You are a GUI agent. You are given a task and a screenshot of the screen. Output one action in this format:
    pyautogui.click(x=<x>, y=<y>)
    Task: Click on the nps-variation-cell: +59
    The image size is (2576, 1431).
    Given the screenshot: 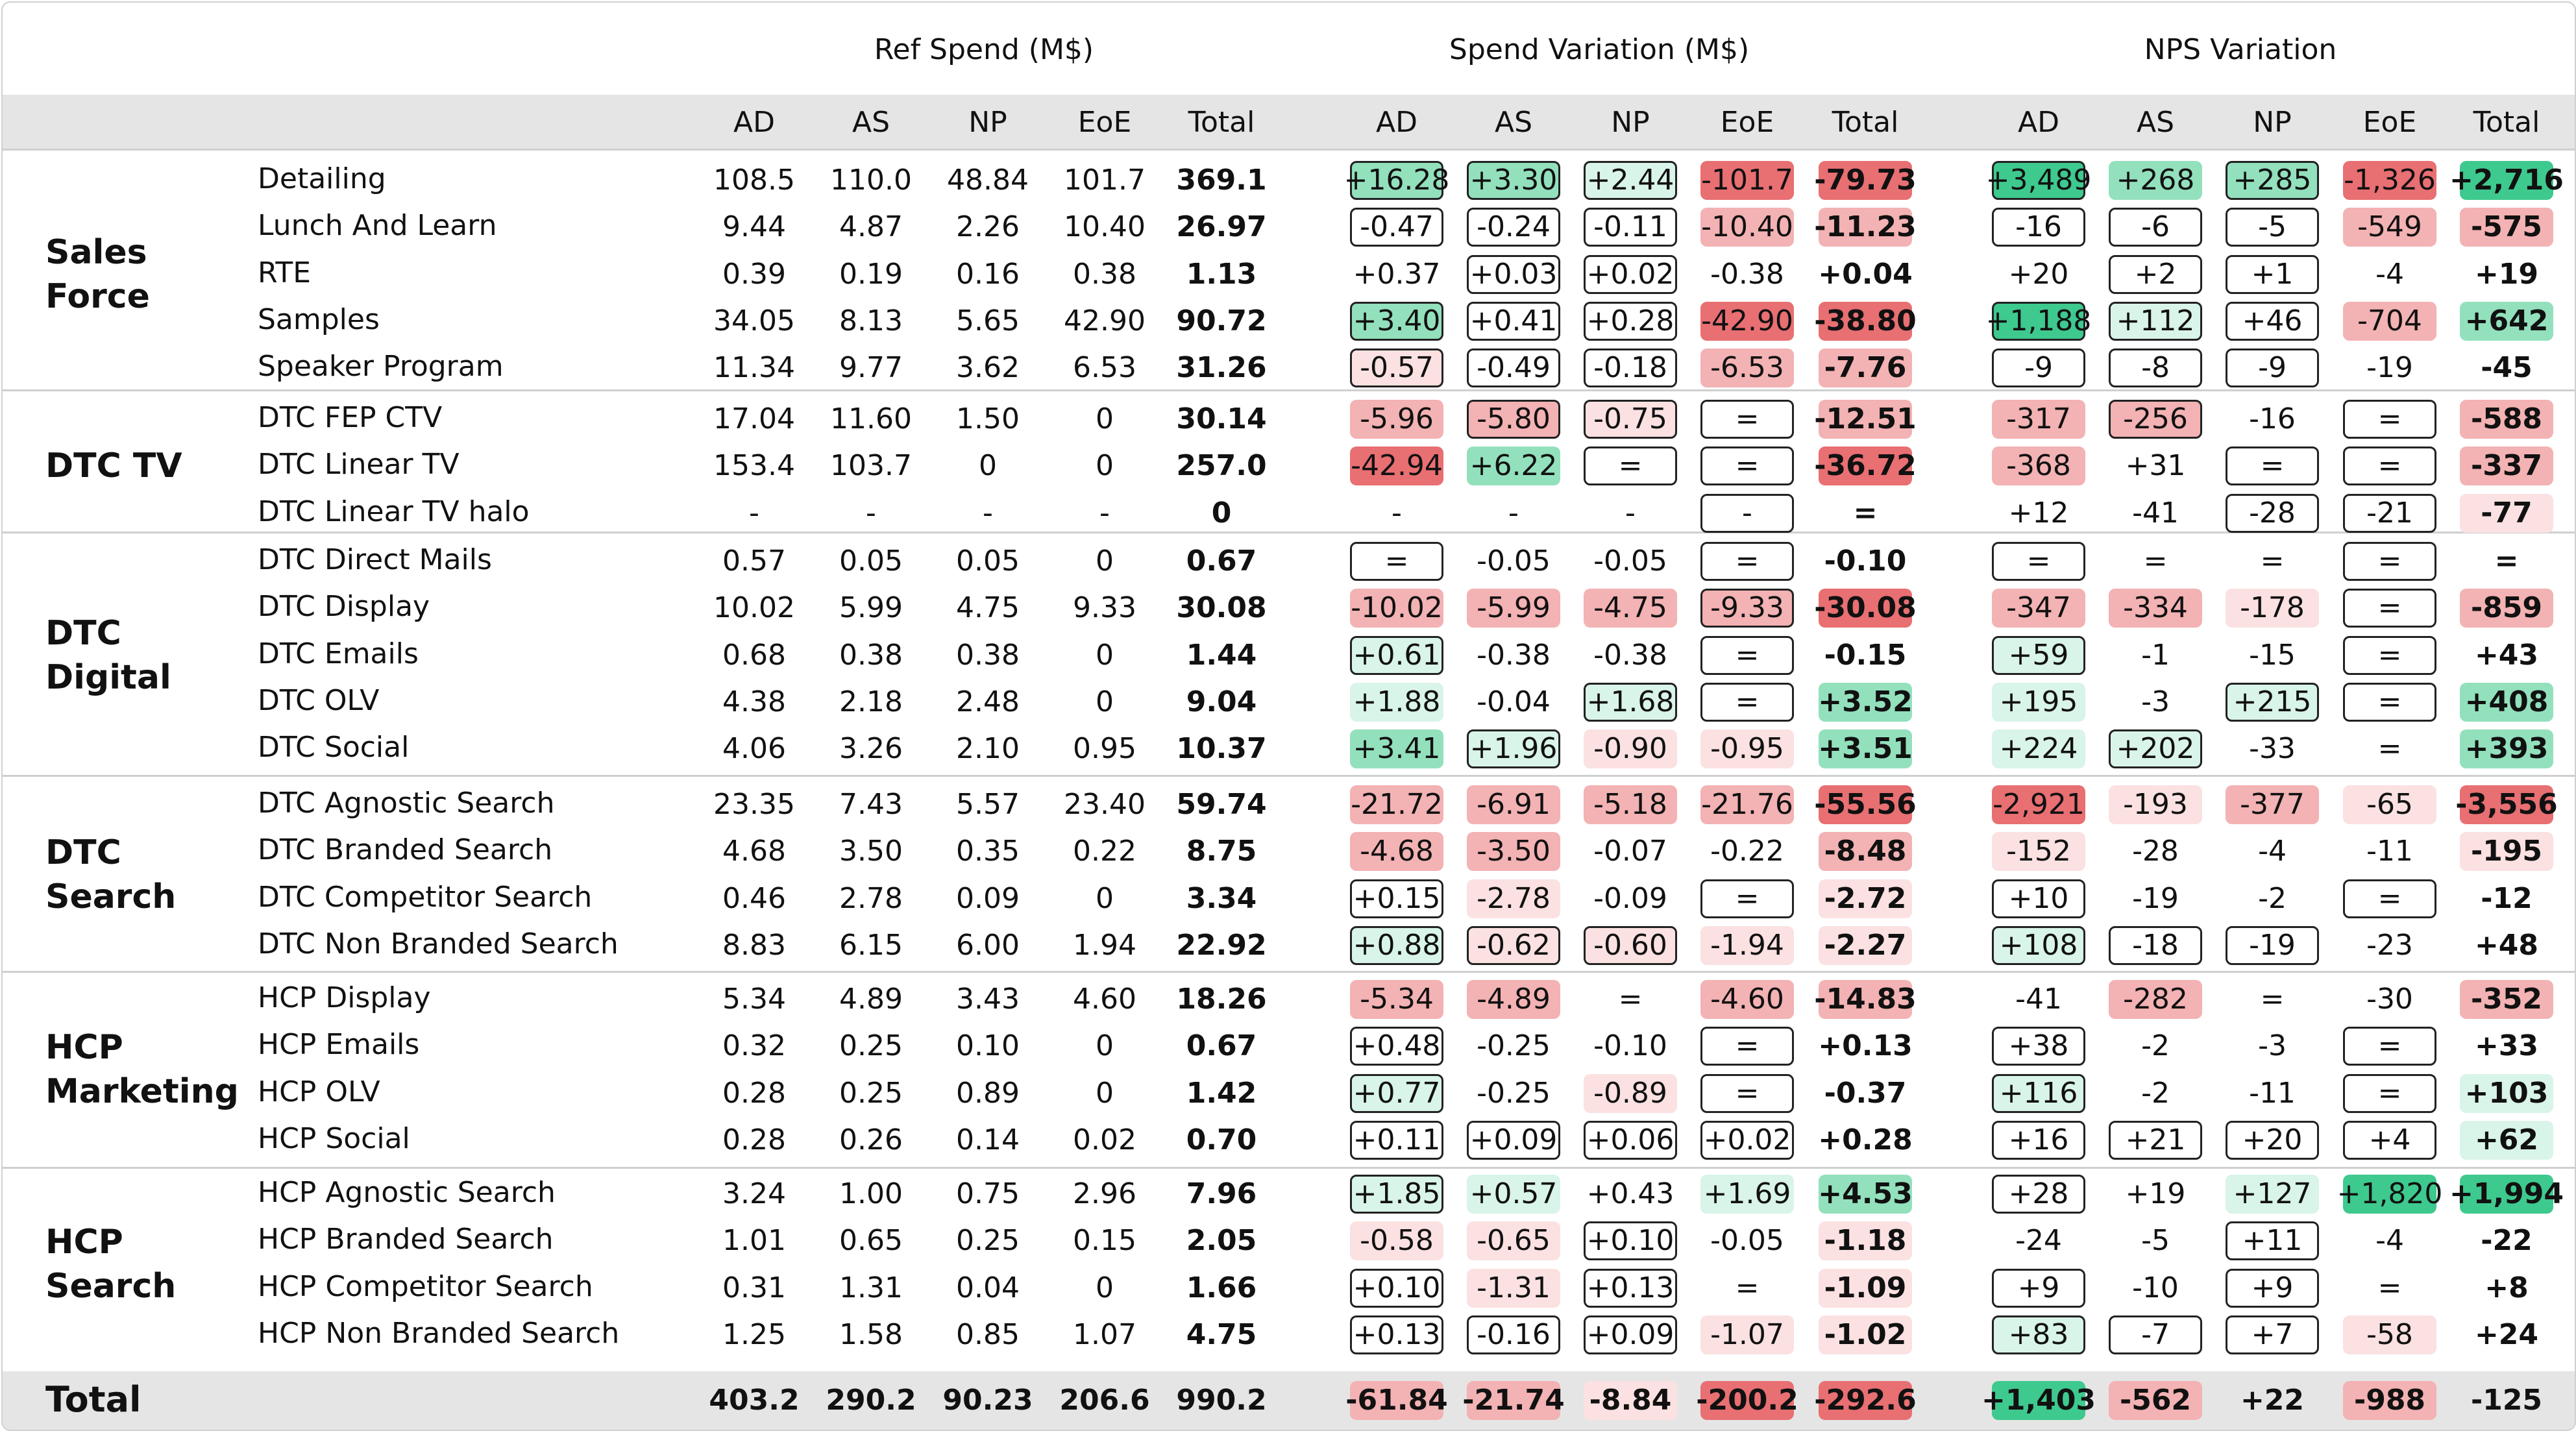 What is the action you would take?
    pyautogui.click(x=2038, y=655)
    